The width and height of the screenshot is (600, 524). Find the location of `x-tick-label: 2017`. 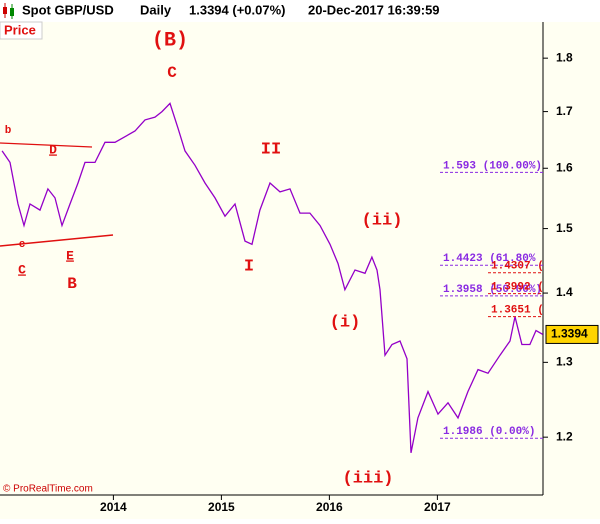

x-tick-label: 2017 is located at coordinates (437, 507).